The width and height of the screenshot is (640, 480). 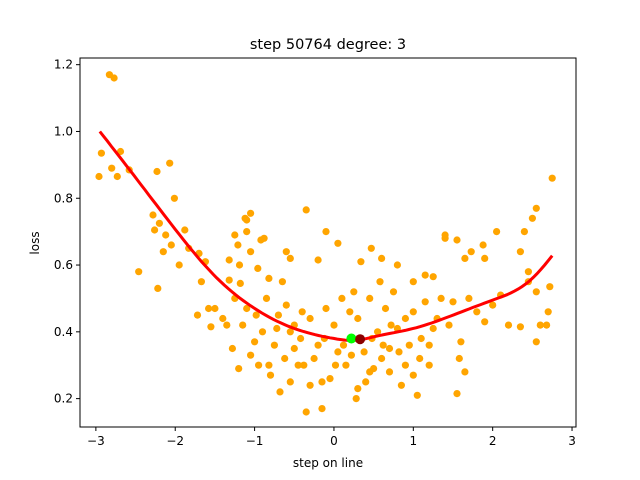 I want to click on x-tick-label: 1, so click(x=413, y=441).